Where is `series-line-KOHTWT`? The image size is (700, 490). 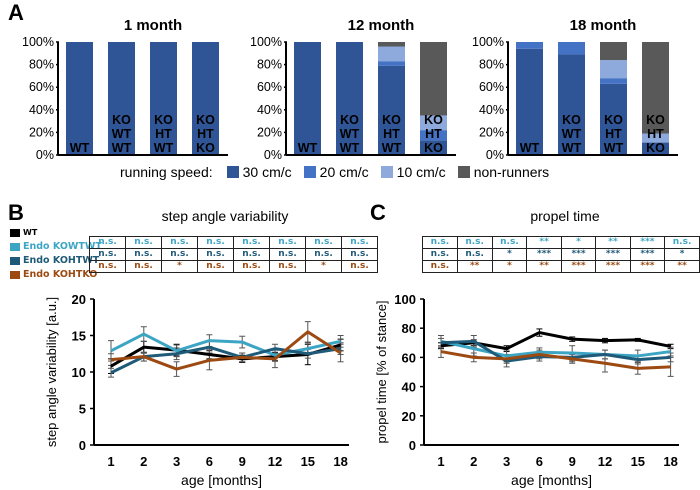 series-line-KOHTWT is located at coordinates (225, 360).